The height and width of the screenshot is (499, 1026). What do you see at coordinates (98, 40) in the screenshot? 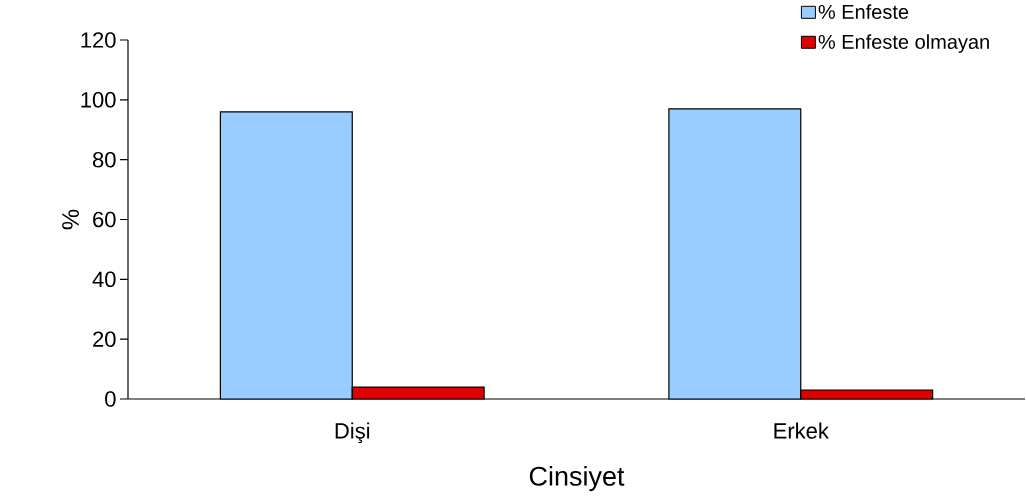
I see `y-tick-label: 120` at bounding box center [98, 40].